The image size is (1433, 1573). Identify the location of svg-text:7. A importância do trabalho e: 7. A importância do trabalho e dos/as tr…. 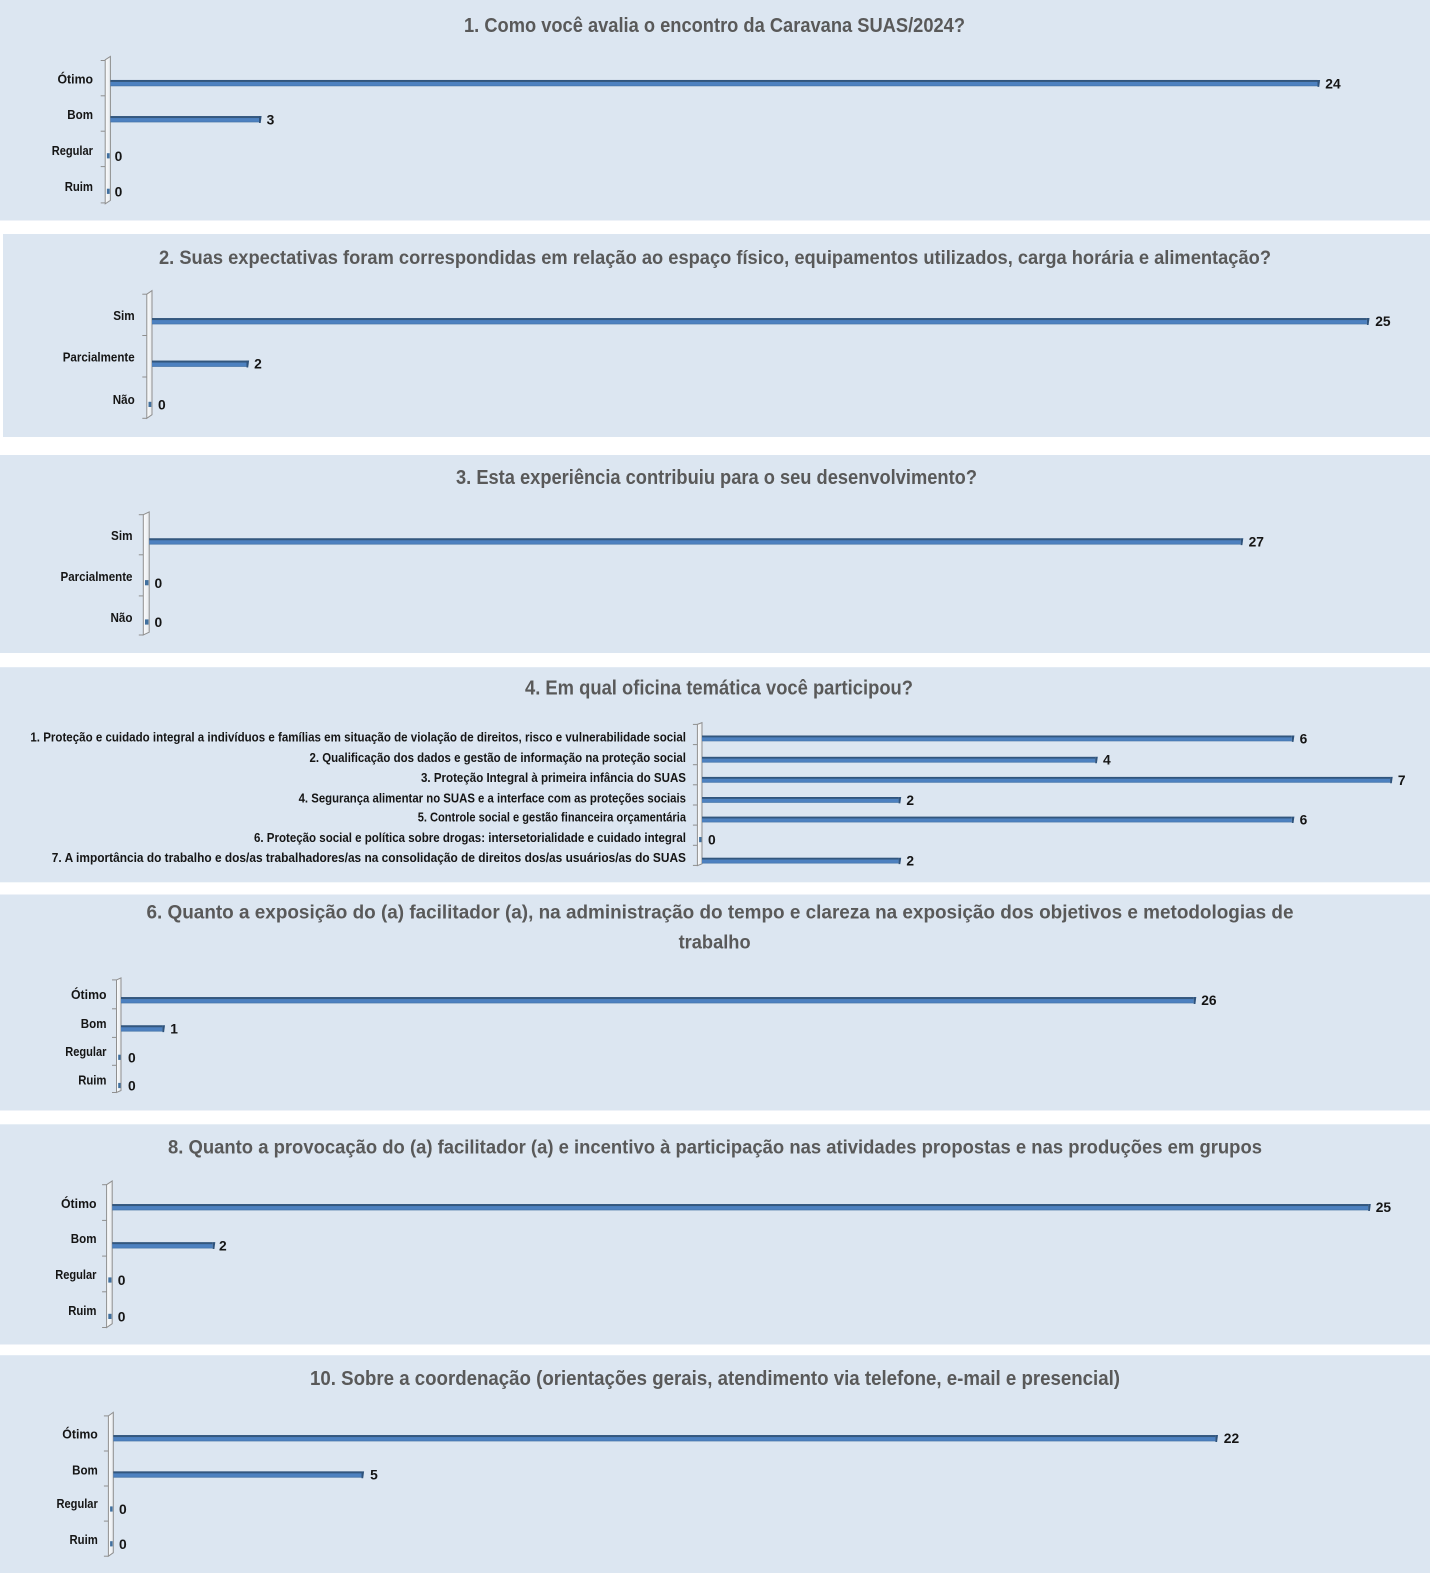
(369, 857).